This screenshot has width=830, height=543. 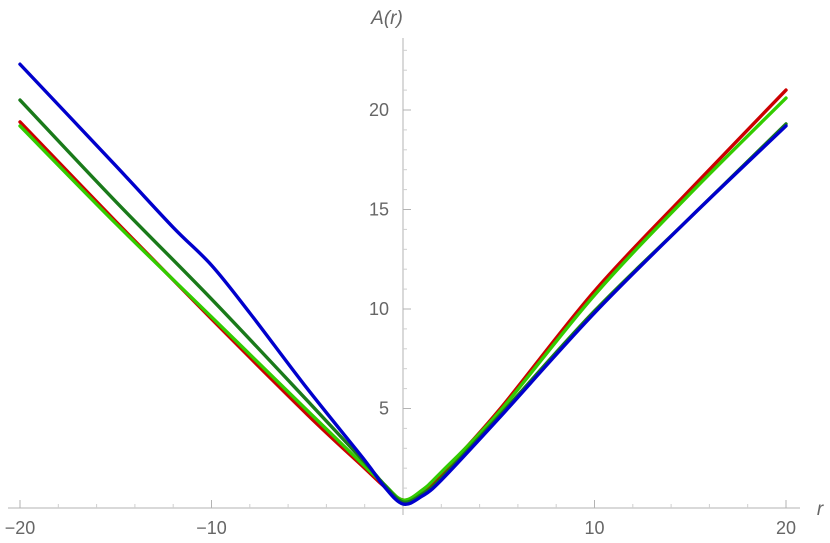 I want to click on y-axis-title: A(r), so click(x=386, y=18).